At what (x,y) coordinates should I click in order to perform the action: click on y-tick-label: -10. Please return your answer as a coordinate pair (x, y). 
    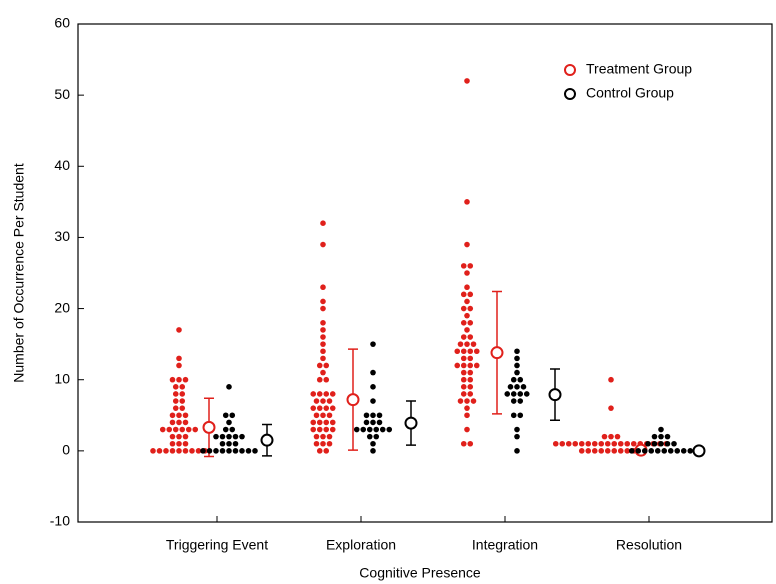
    Looking at the image, I should click on (60, 521).